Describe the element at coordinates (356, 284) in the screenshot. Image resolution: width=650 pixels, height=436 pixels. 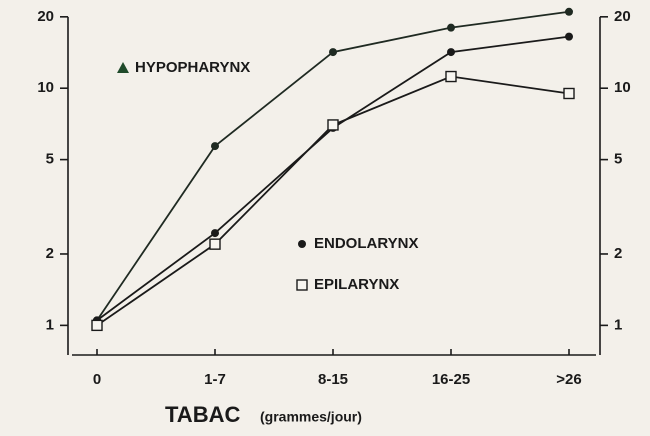
I see `legend-label: EPILARYNX` at that location.